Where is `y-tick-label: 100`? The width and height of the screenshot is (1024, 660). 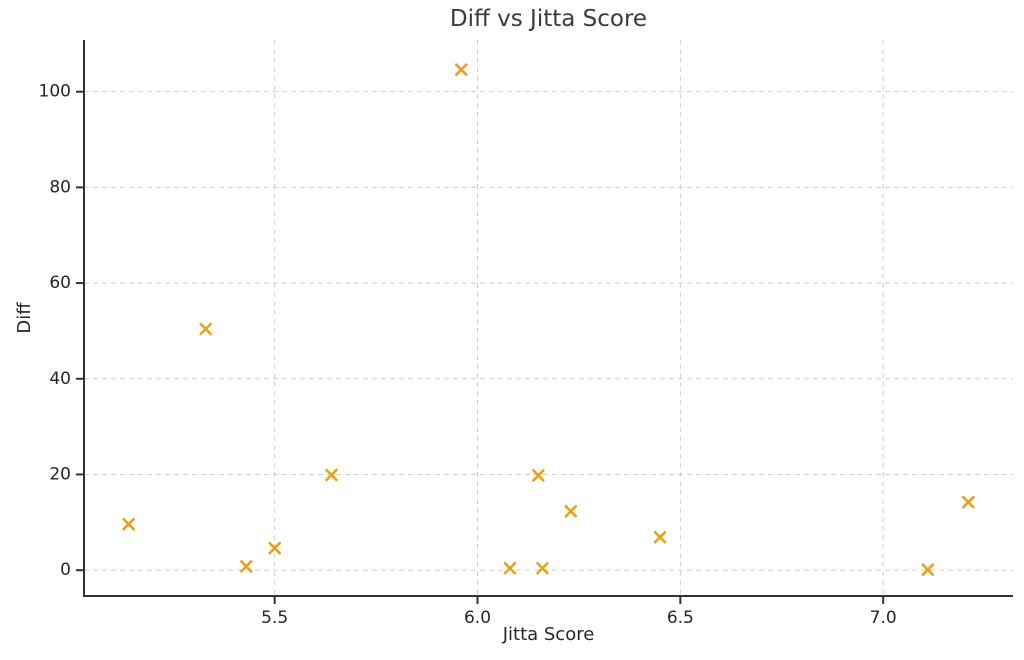
y-tick-label: 100 is located at coordinates (55, 92).